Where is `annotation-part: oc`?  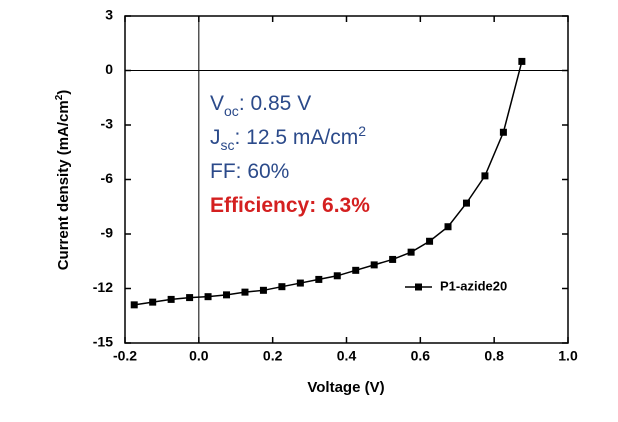
annotation-part: oc is located at coordinates (231, 111).